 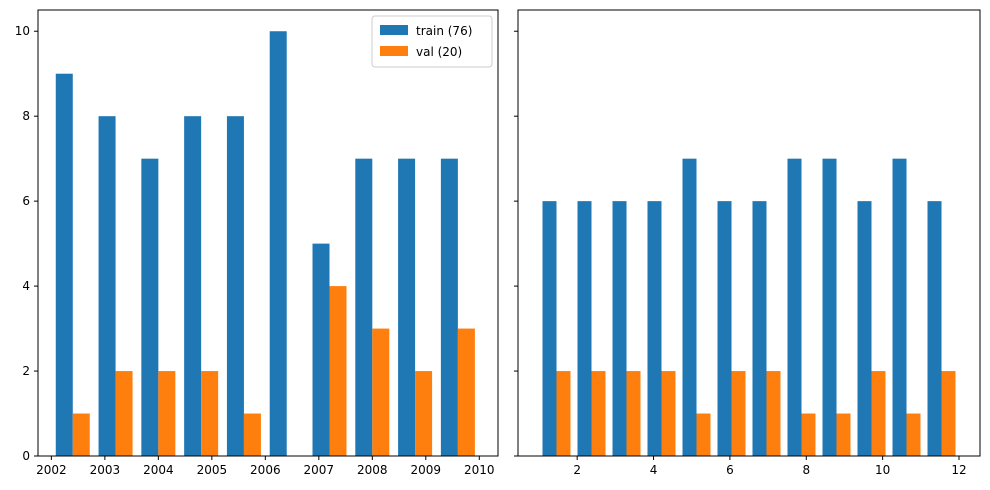 I want to click on x-tick-label: 2007, so click(x=319, y=470).